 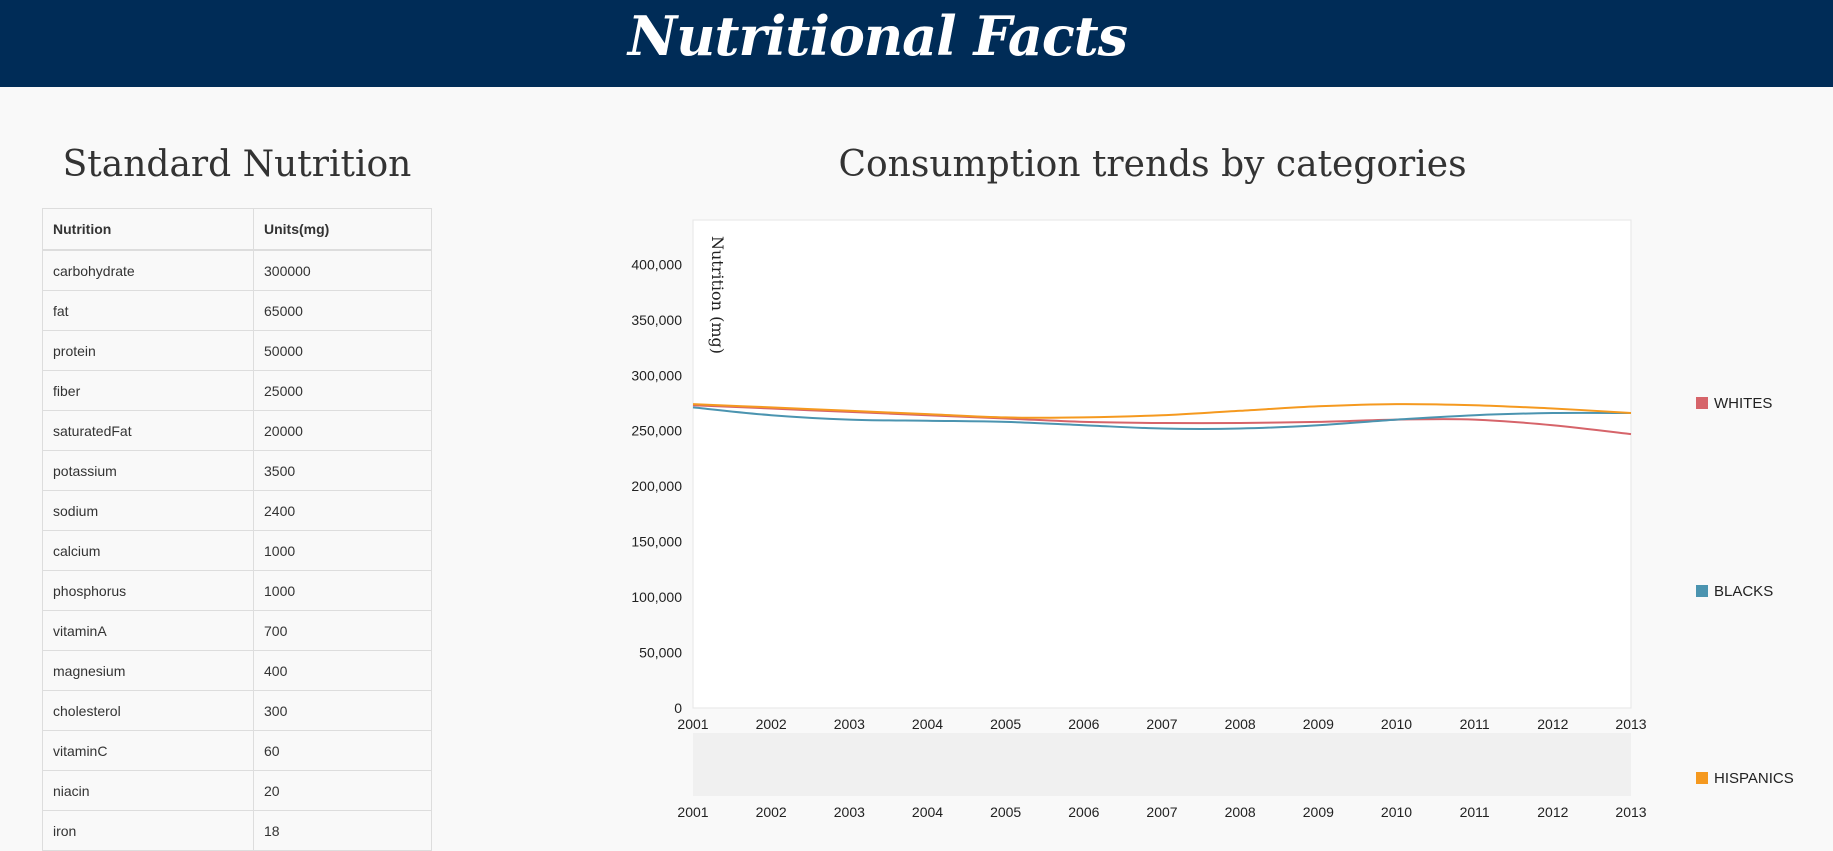 I want to click on series-line-hispanics, so click(x=1162, y=411).